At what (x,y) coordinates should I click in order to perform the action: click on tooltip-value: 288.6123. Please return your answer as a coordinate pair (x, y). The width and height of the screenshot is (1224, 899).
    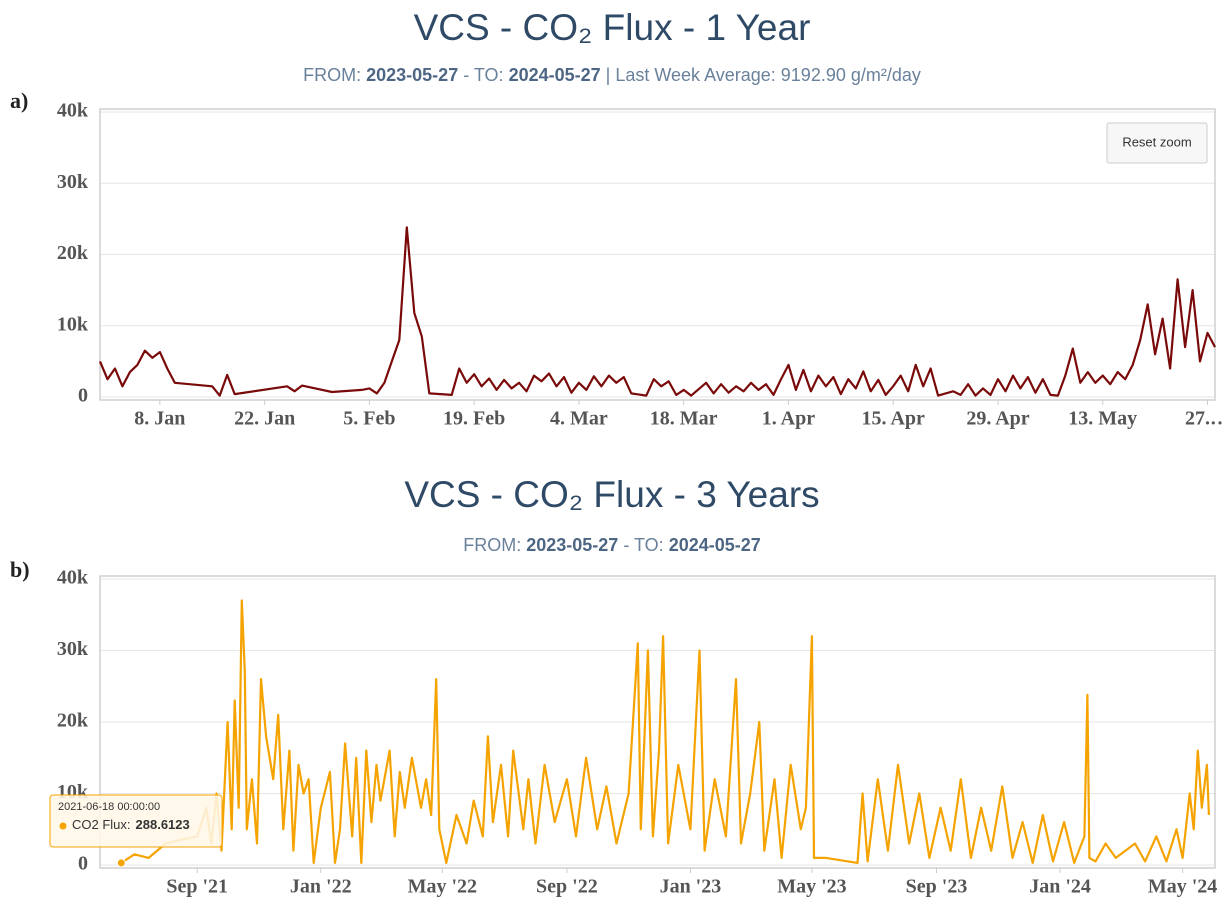
    Looking at the image, I should click on (163, 824).